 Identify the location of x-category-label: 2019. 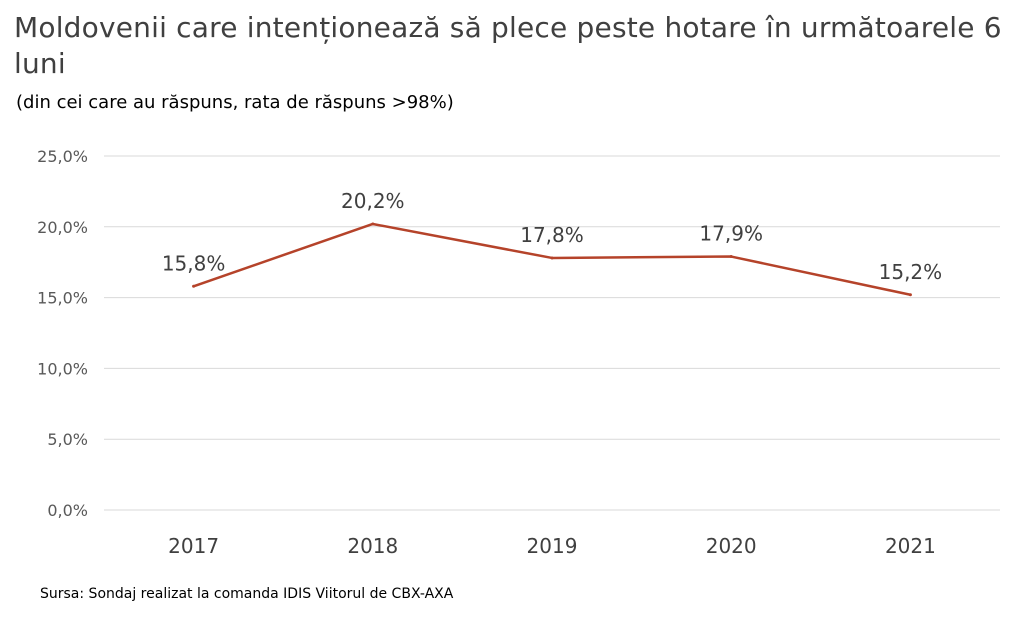
(552, 546).